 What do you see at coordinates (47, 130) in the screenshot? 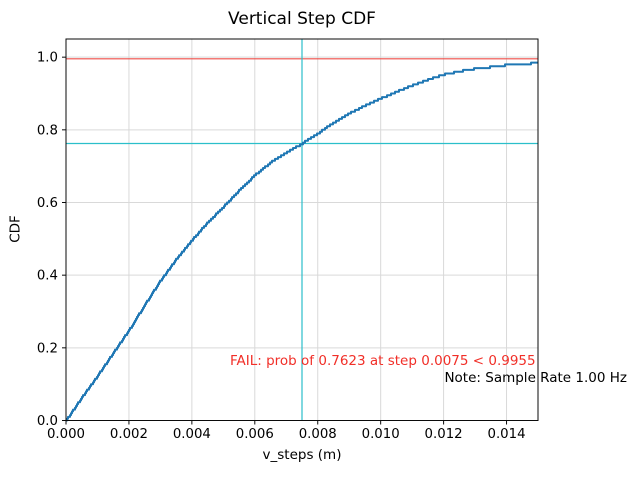
I see `y-tick-label: 0.8` at bounding box center [47, 130].